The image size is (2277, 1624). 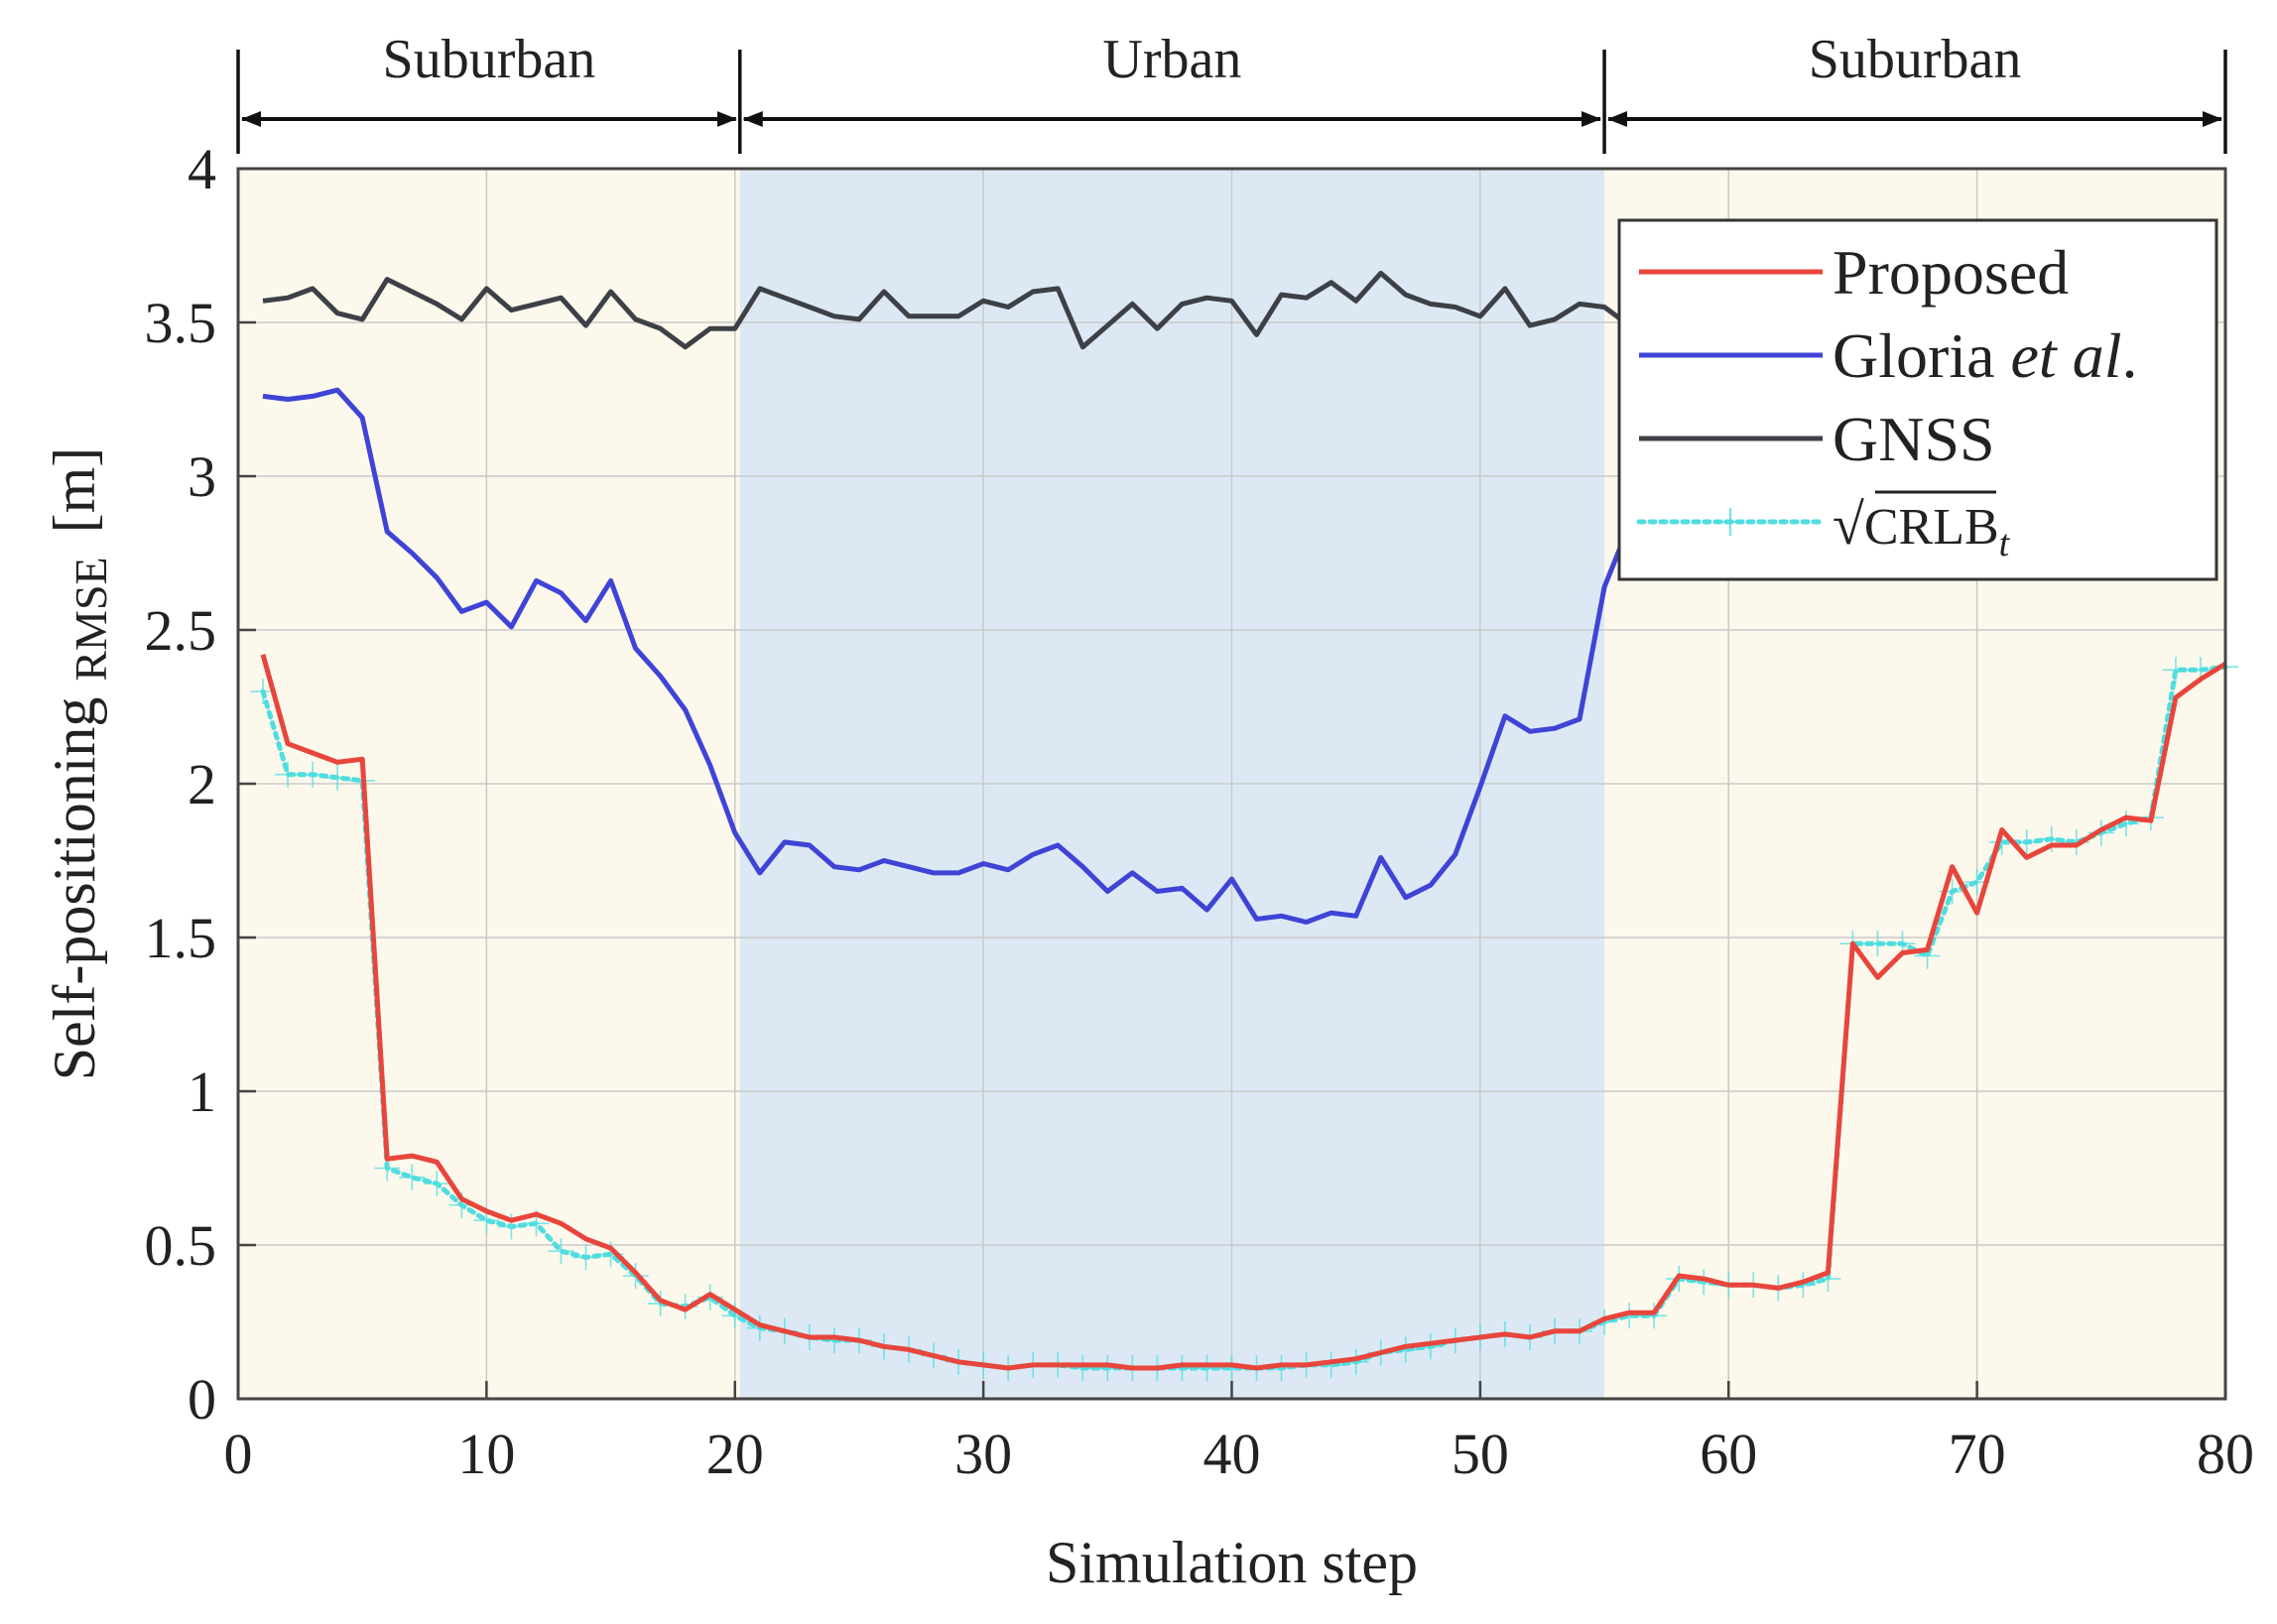 What do you see at coordinates (1728, 1454) in the screenshot?
I see `x-tick-label-6: 60` at bounding box center [1728, 1454].